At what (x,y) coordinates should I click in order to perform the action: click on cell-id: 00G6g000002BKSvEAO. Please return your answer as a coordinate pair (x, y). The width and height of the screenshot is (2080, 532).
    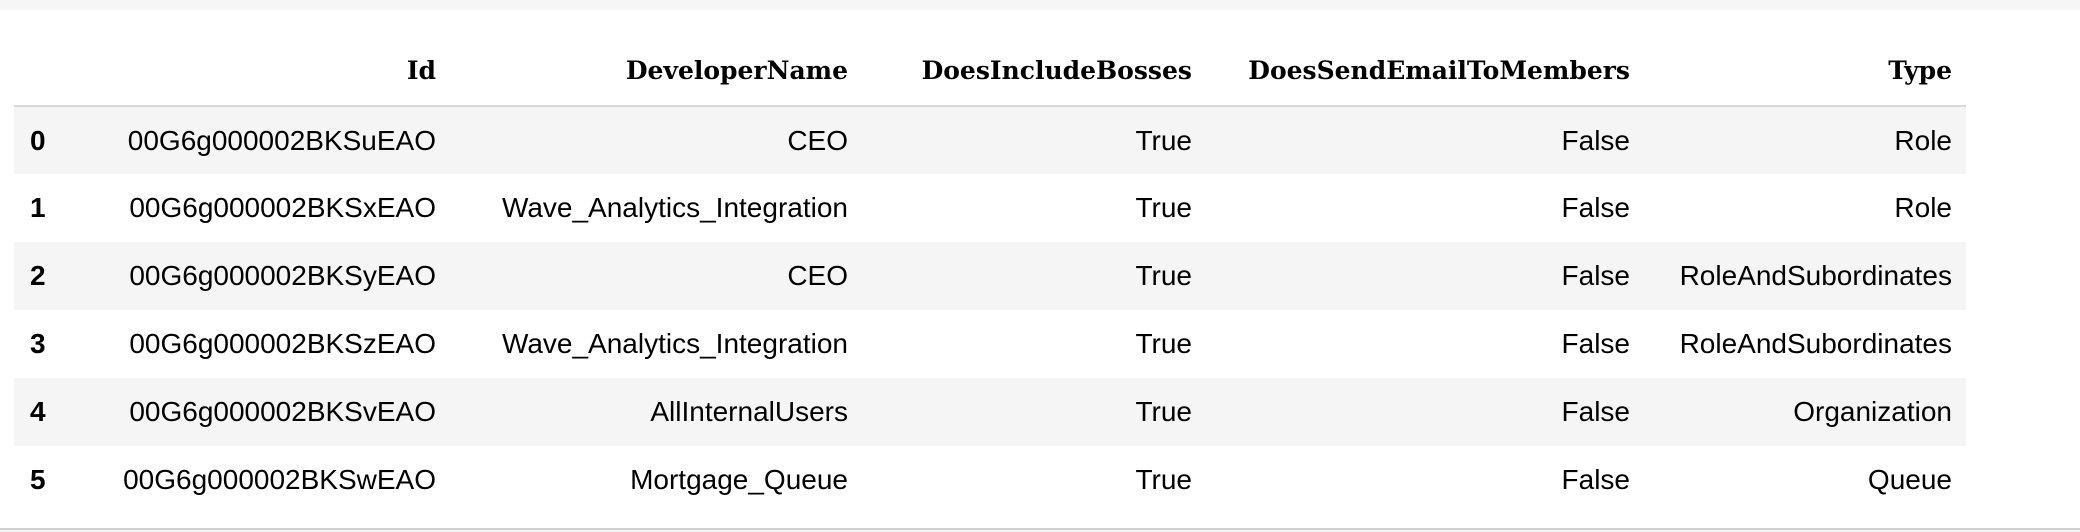
    Looking at the image, I should click on (282, 411).